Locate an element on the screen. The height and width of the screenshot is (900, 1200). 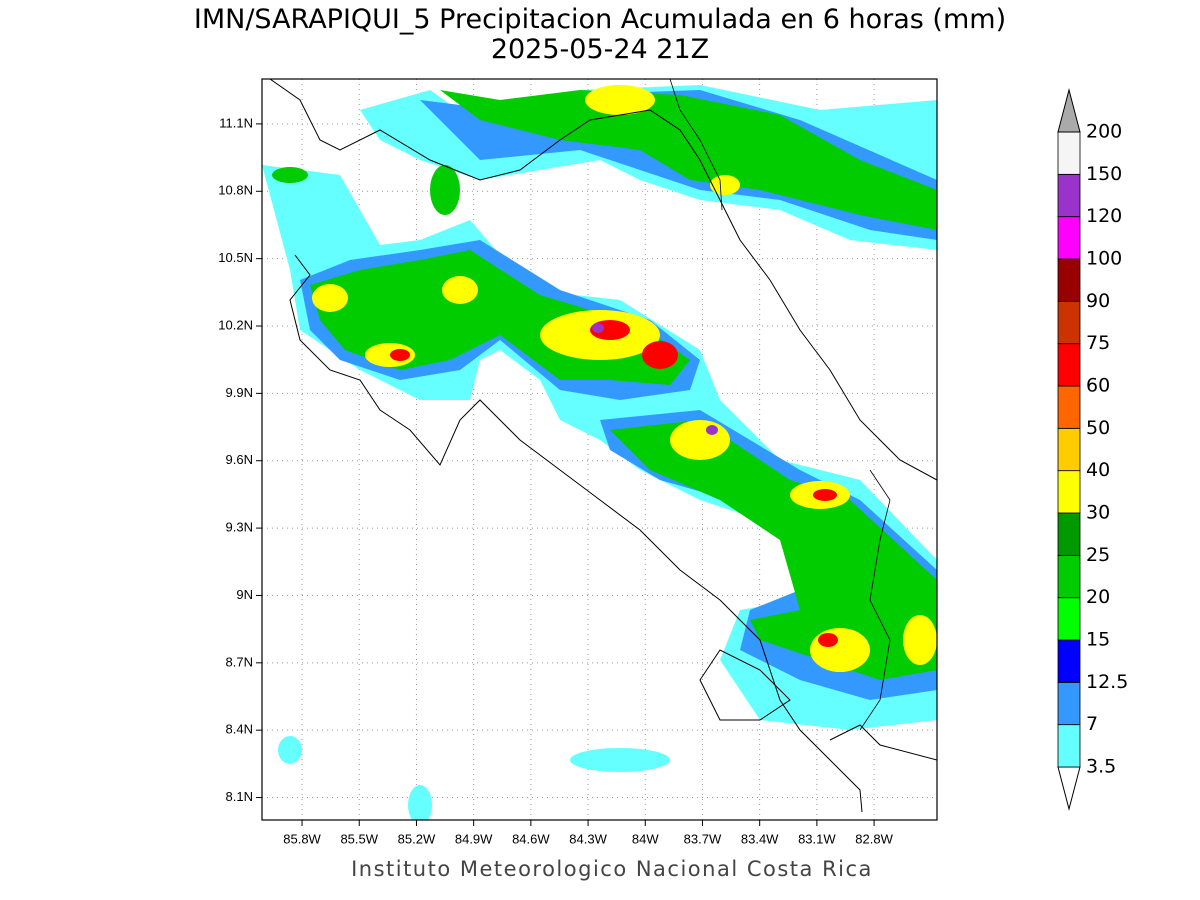
colorbar-label: 90 is located at coordinates (1098, 301).